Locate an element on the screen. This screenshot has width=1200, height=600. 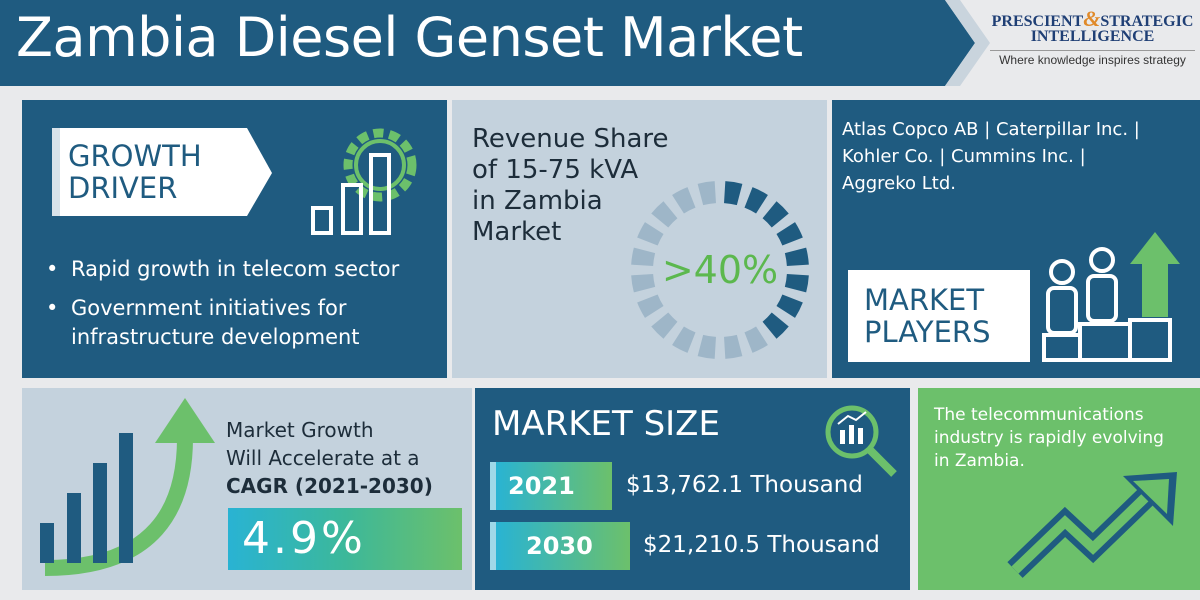
text-line: Will Accelerate at a is located at coordinates (323, 458).